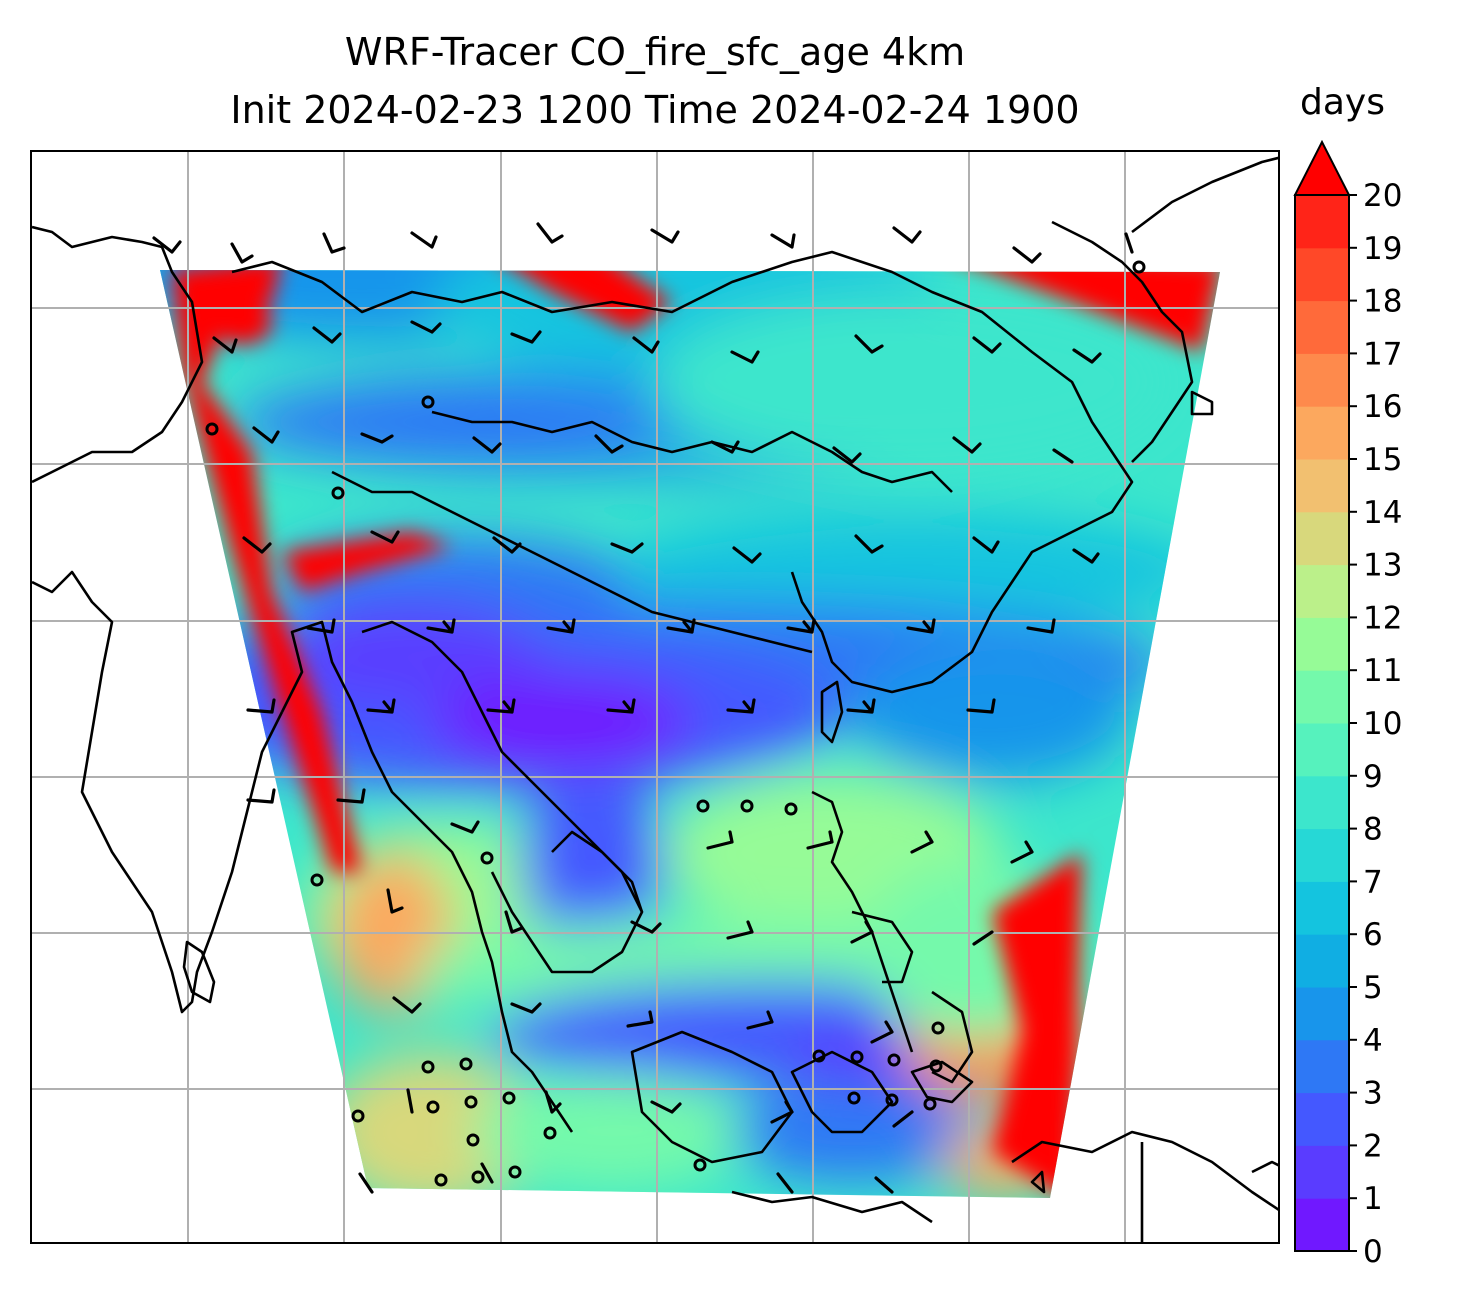 The width and height of the screenshot is (1462, 1306). I want to click on colorbar-tick-label: 20, so click(1382, 196).